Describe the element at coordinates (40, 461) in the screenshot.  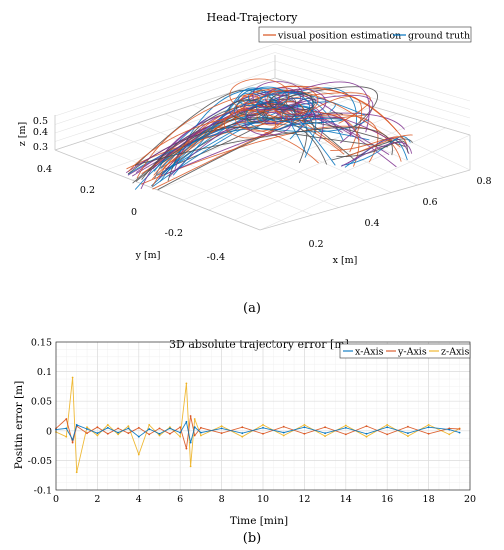
I see `y-tick-label: -0.05` at that location.